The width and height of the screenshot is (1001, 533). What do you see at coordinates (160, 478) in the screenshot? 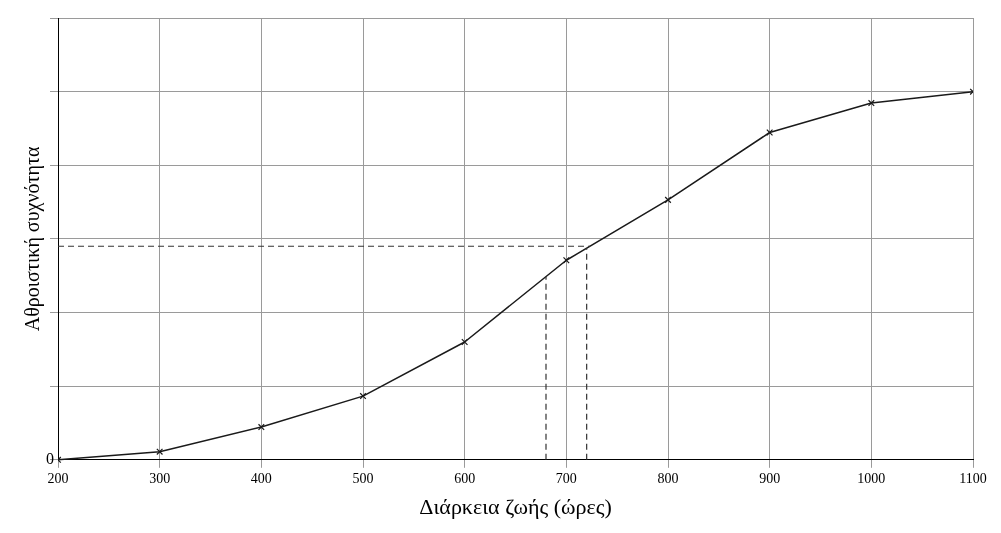
I see `x-tick-label: 300` at bounding box center [160, 478].